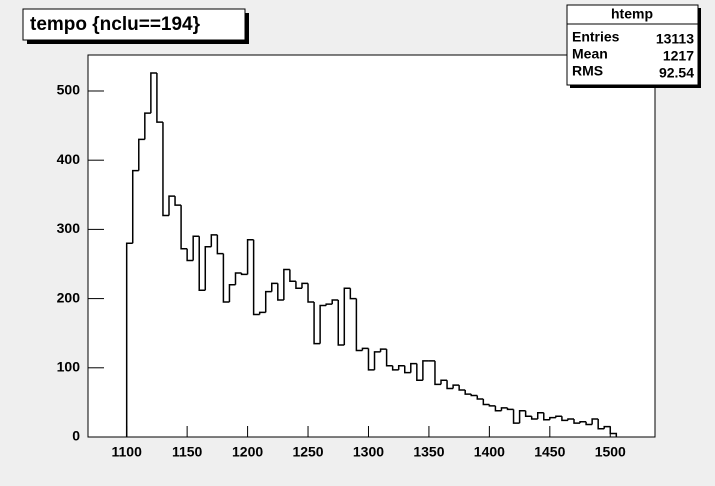 Image resolution: width=715 pixels, height=486 pixels. I want to click on stats-label: Entries, so click(596, 37).